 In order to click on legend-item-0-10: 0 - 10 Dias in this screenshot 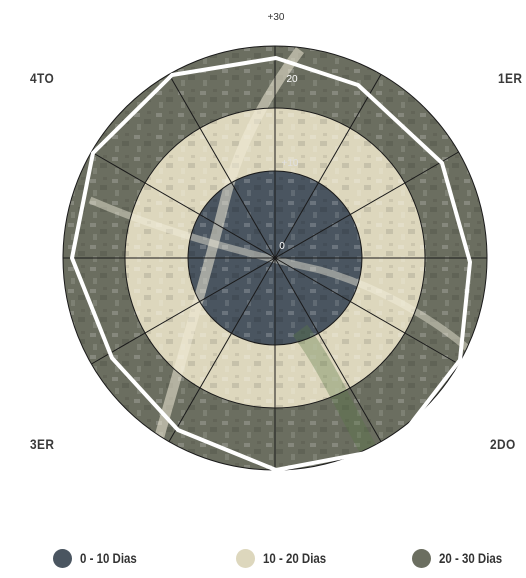, I will do `click(101, 558)`.